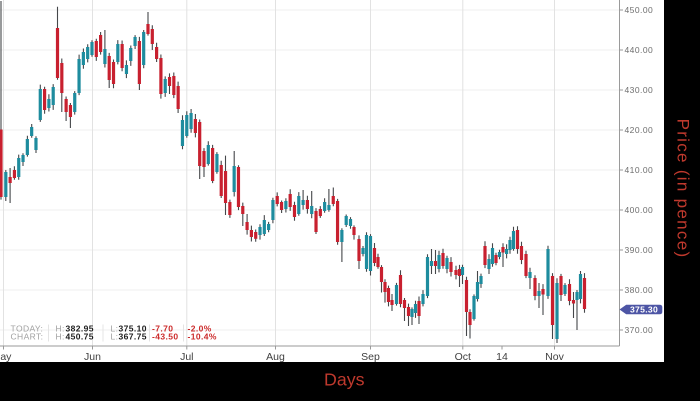 This screenshot has width=700, height=401. What do you see at coordinates (463, 357) in the screenshot?
I see `svg-text: Oct` at bounding box center [463, 357].